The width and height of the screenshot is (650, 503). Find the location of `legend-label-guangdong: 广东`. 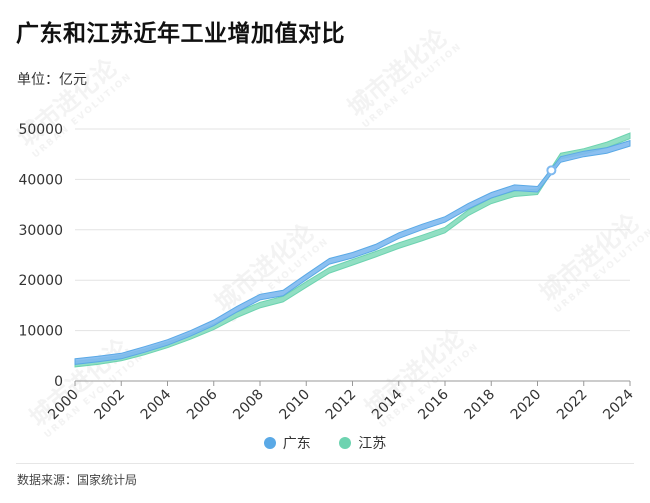

legend-label-guangdong: 广东 is located at coordinates (296, 444).